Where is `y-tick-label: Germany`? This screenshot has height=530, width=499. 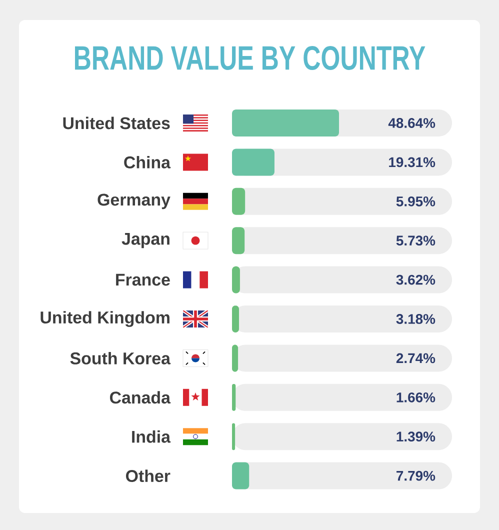 y-tick-label: Germany is located at coordinates (134, 202).